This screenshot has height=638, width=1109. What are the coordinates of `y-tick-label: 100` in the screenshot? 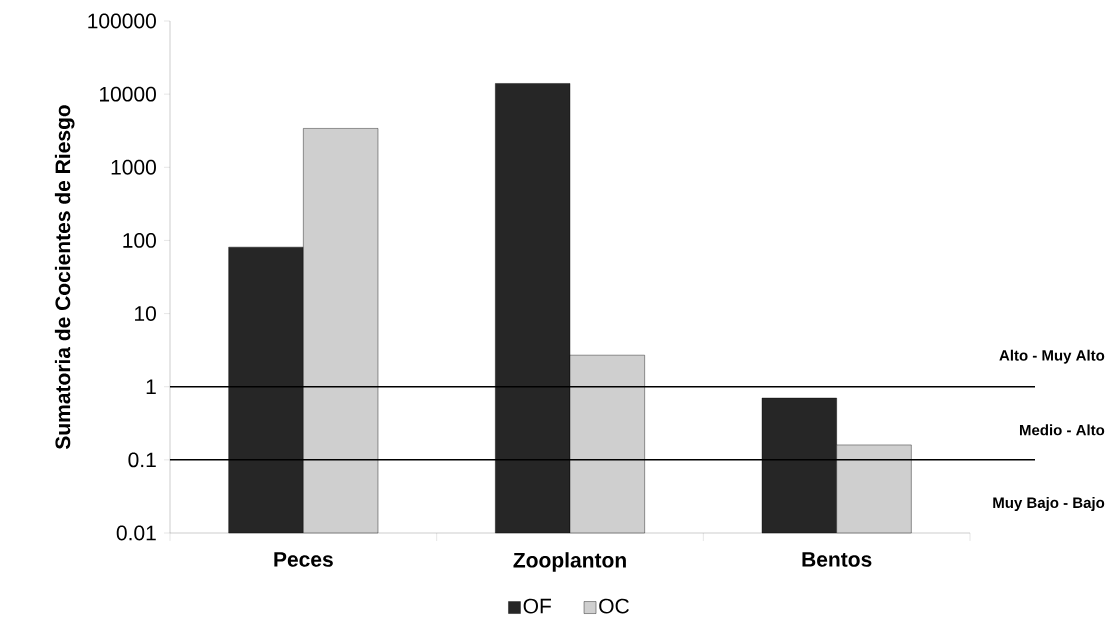 It's located at (139, 240).